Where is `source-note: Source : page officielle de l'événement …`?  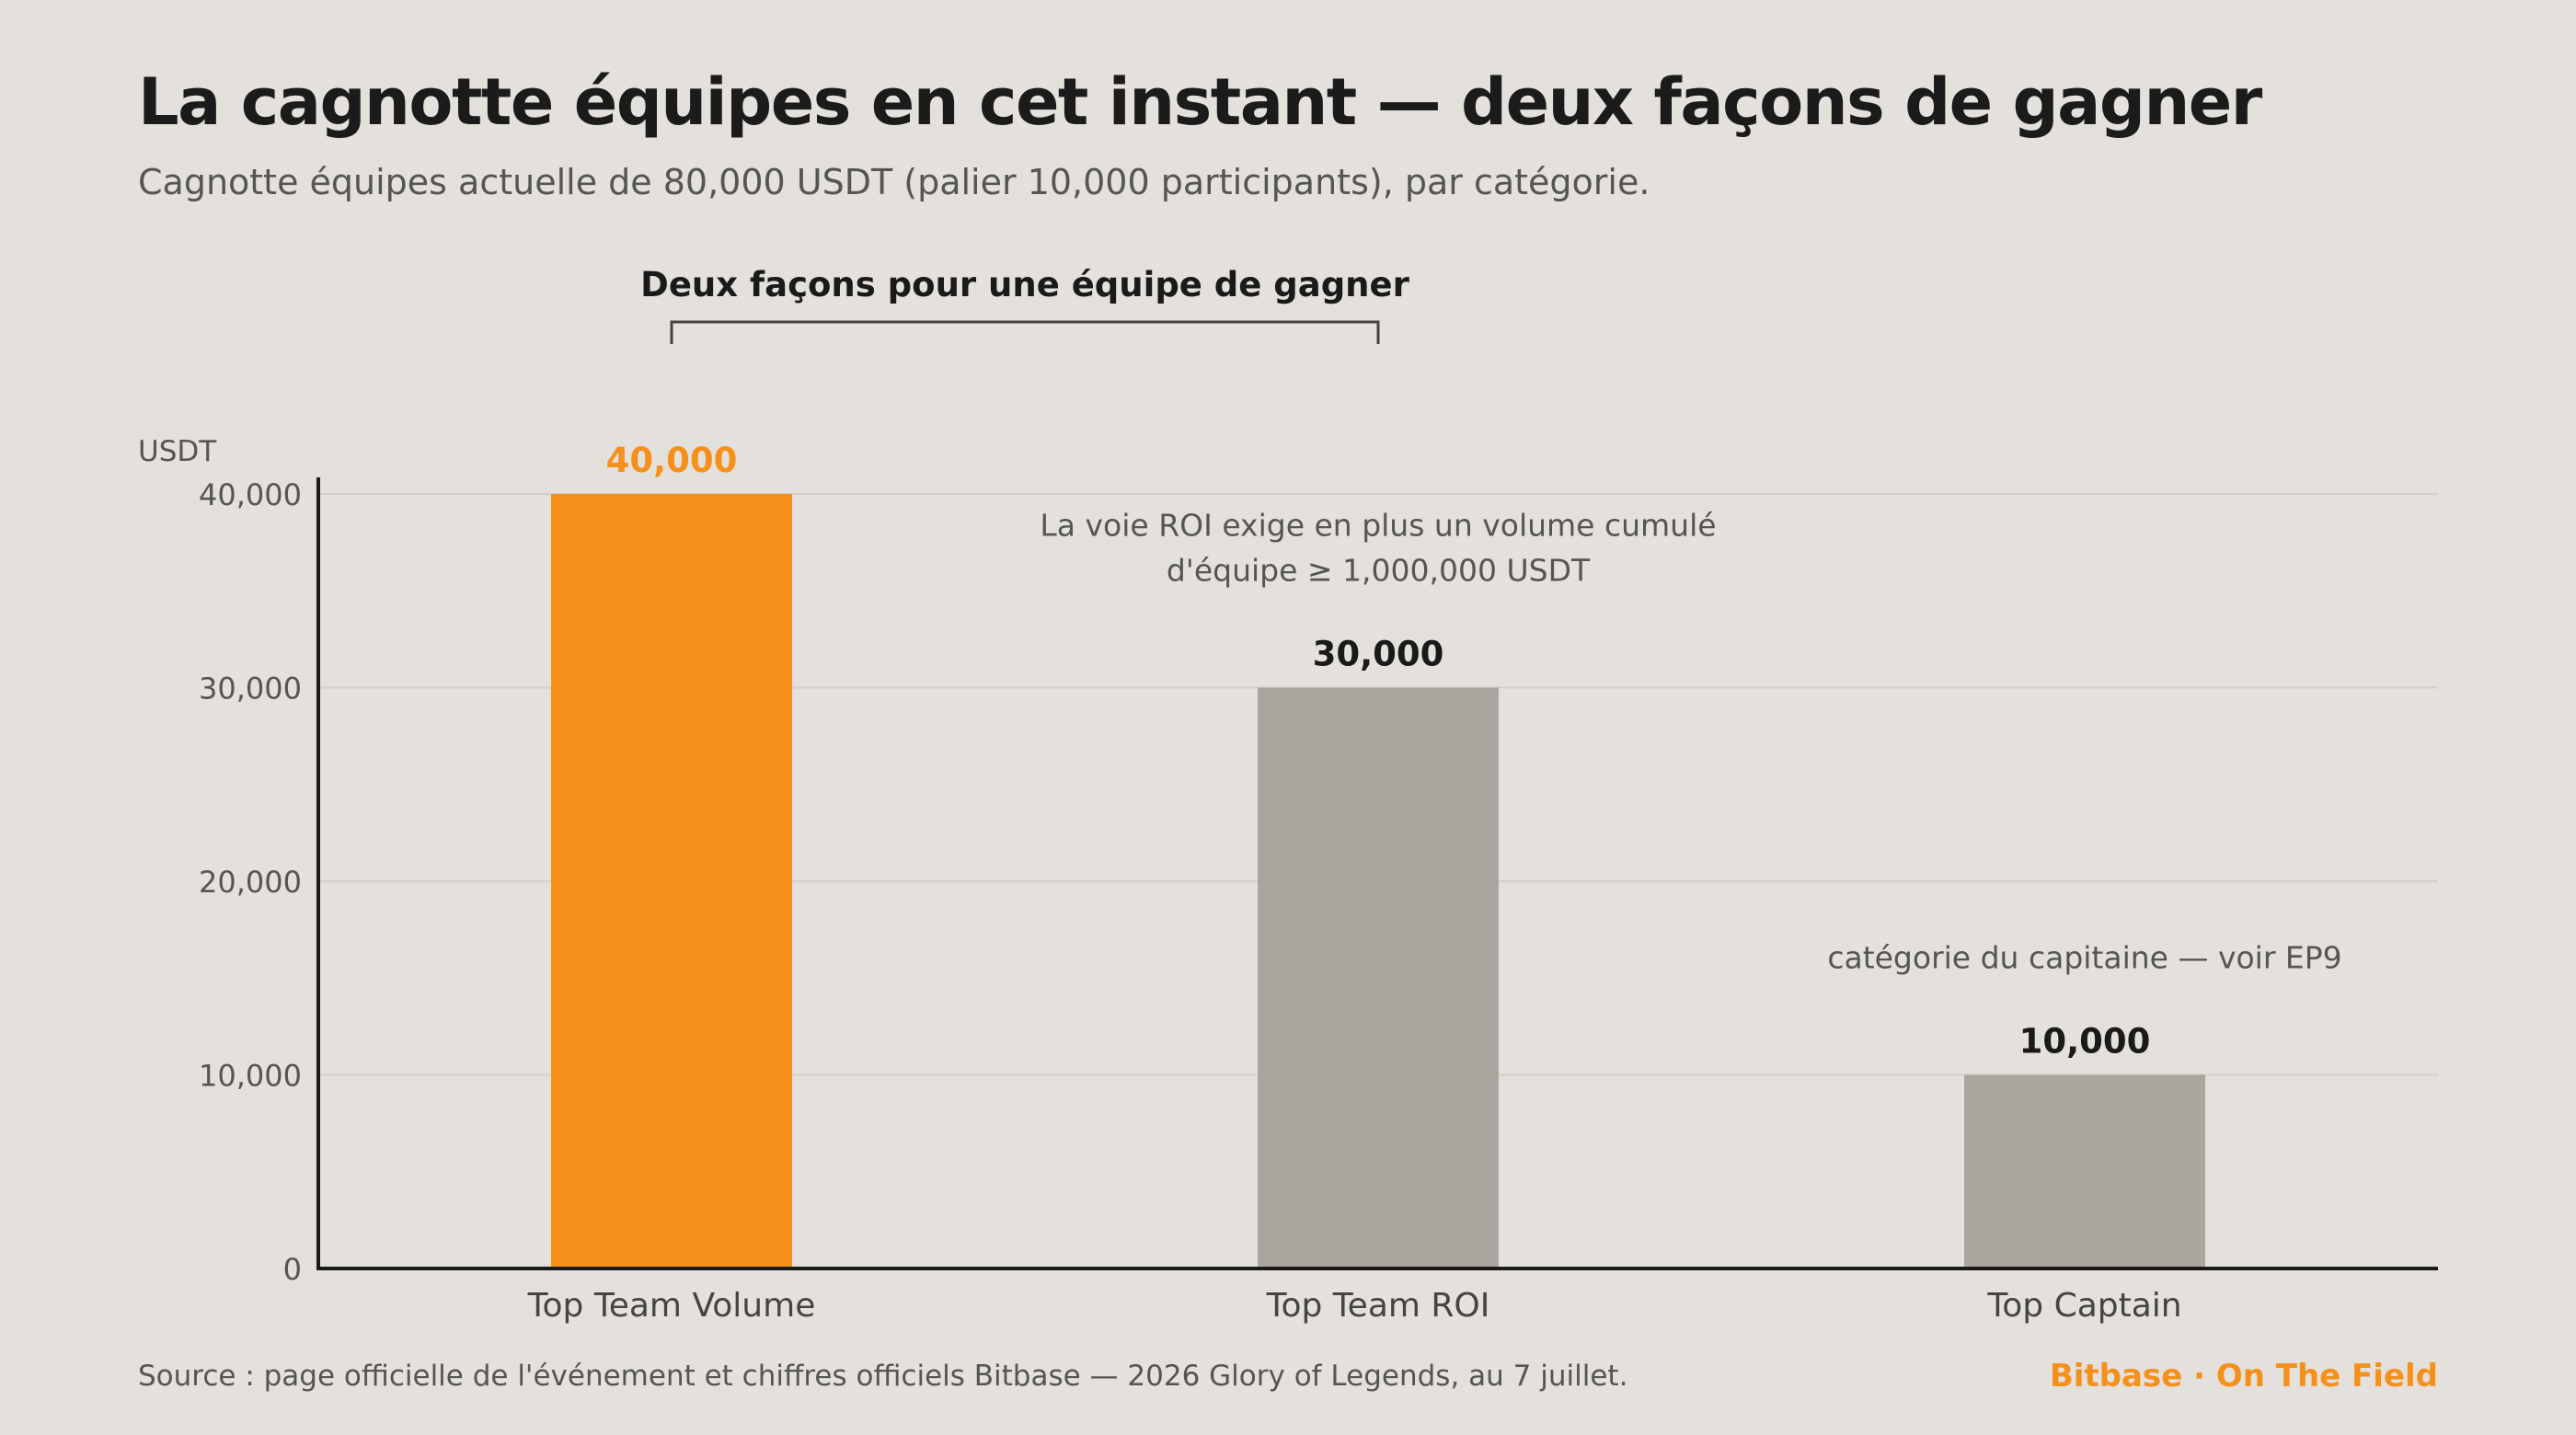 source-note: Source : page officielle de l'événement … is located at coordinates (883, 1376).